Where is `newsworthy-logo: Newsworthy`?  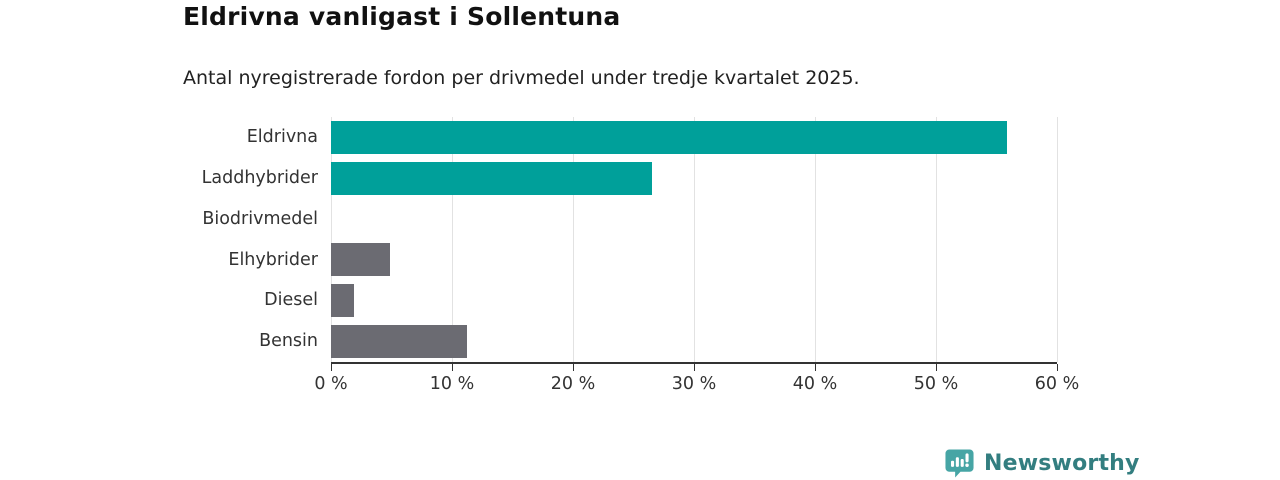
newsworthy-logo: Newsworthy is located at coordinates (1042, 463).